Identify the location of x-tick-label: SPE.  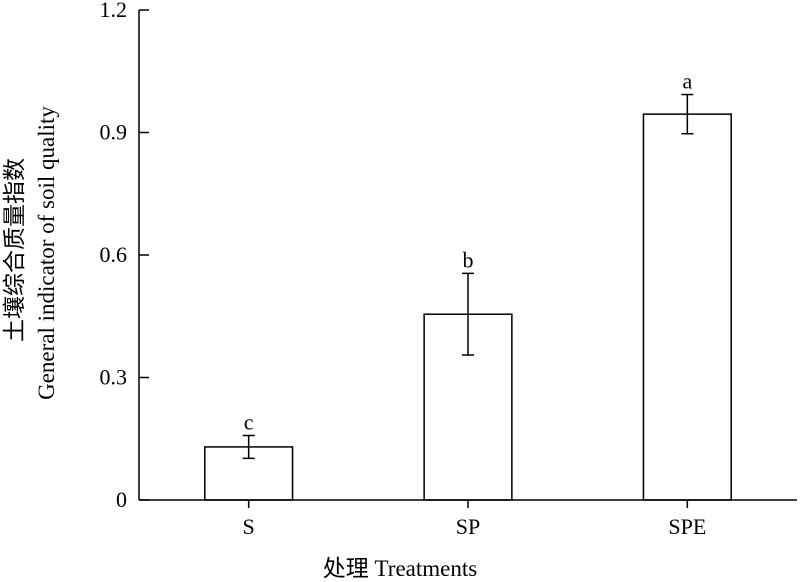
(687, 526).